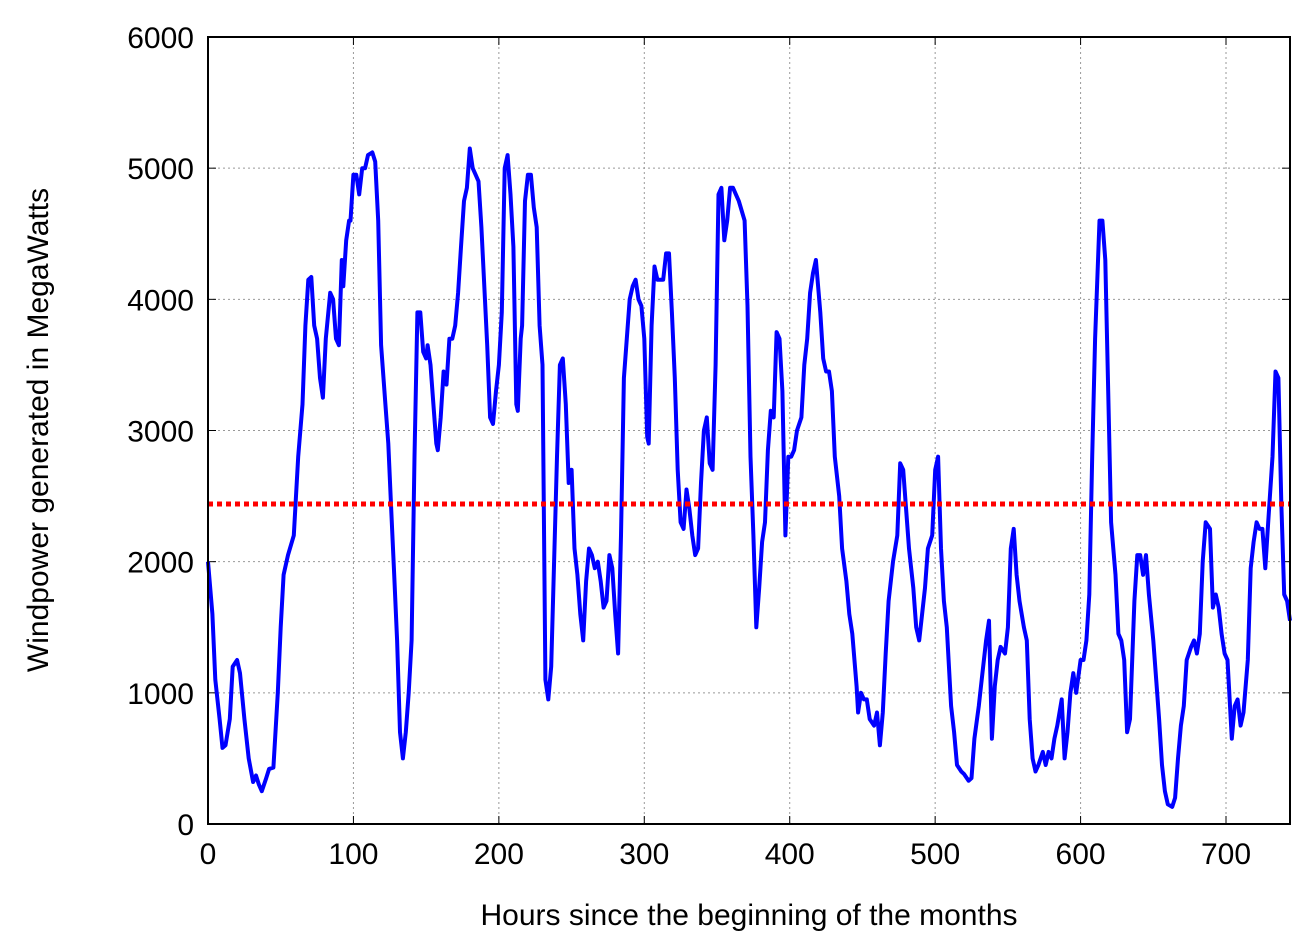 This screenshot has width=1310, height=944. Describe the element at coordinates (208, 854) in the screenshot. I see `x-tick-label: 0` at that location.